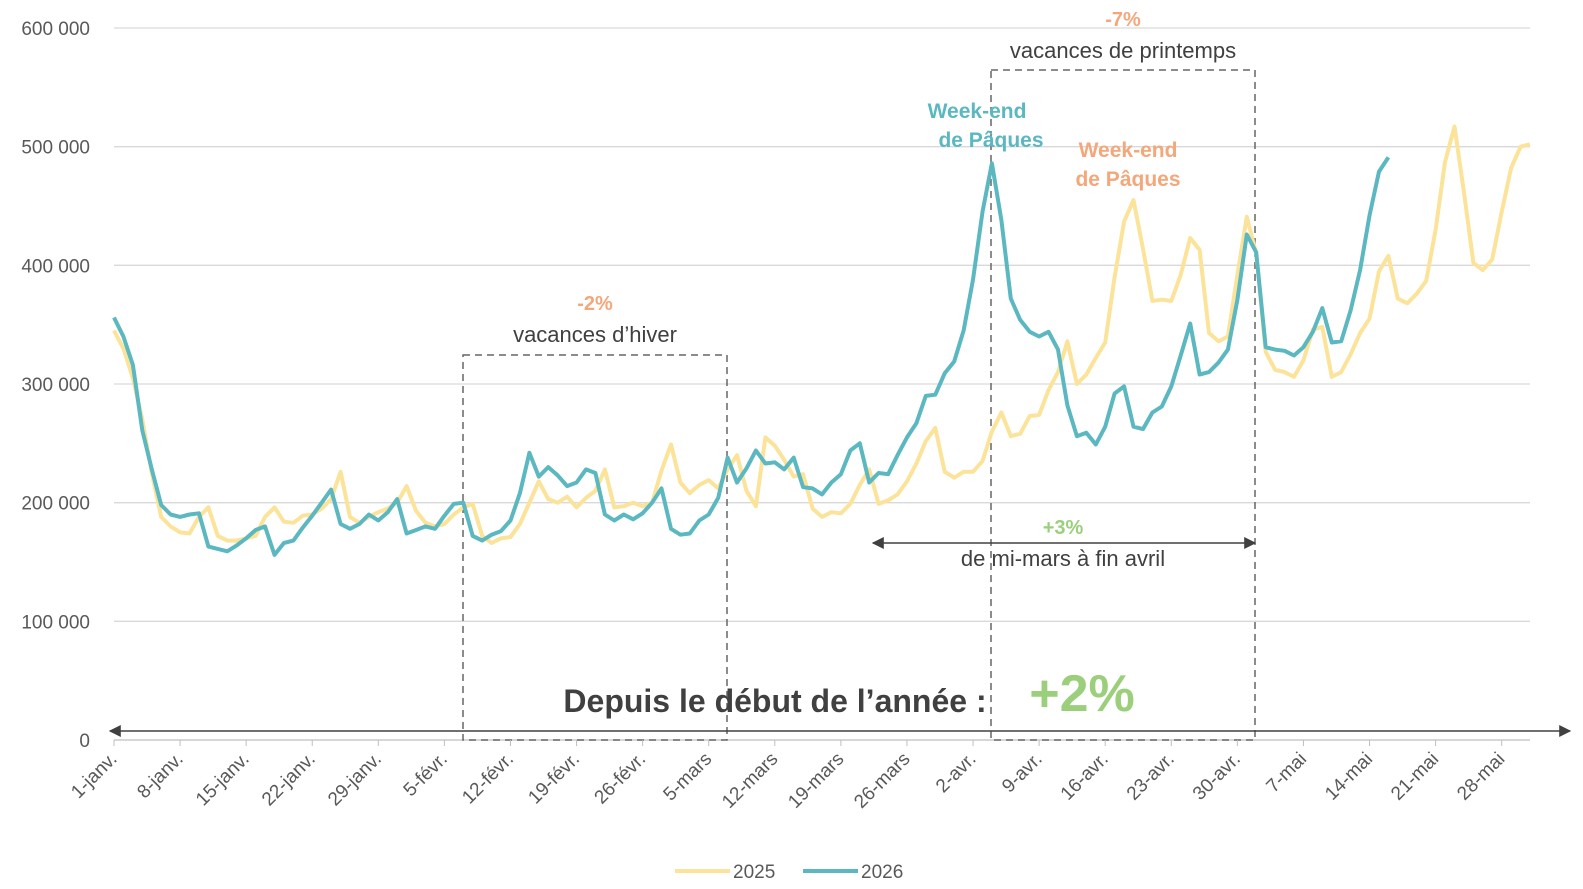 The height and width of the screenshot is (889, 1583). What do you see at coordinates (55, 385) in the screenshot?
I see `y-tick-label: 300 000` at bounding box center [55, 385].